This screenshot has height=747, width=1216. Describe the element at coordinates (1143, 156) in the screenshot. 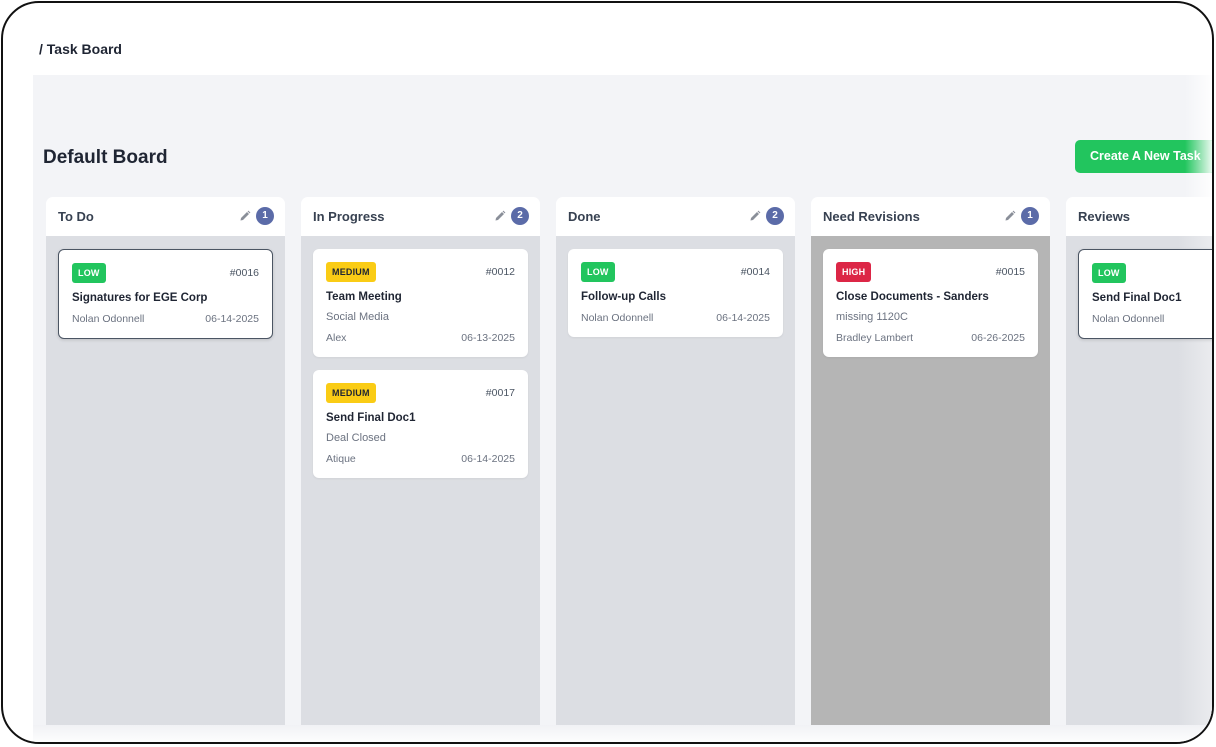

I see `create-task-button: Create A New Task` at that location.